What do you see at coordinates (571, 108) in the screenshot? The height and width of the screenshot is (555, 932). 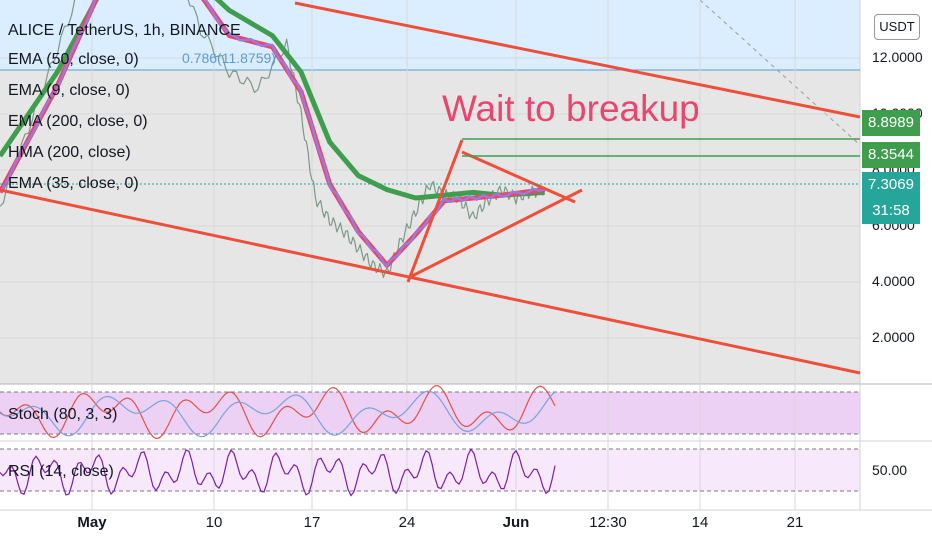 I see `annotation-text: Wait to breakup` at bounding box center [571, 108].